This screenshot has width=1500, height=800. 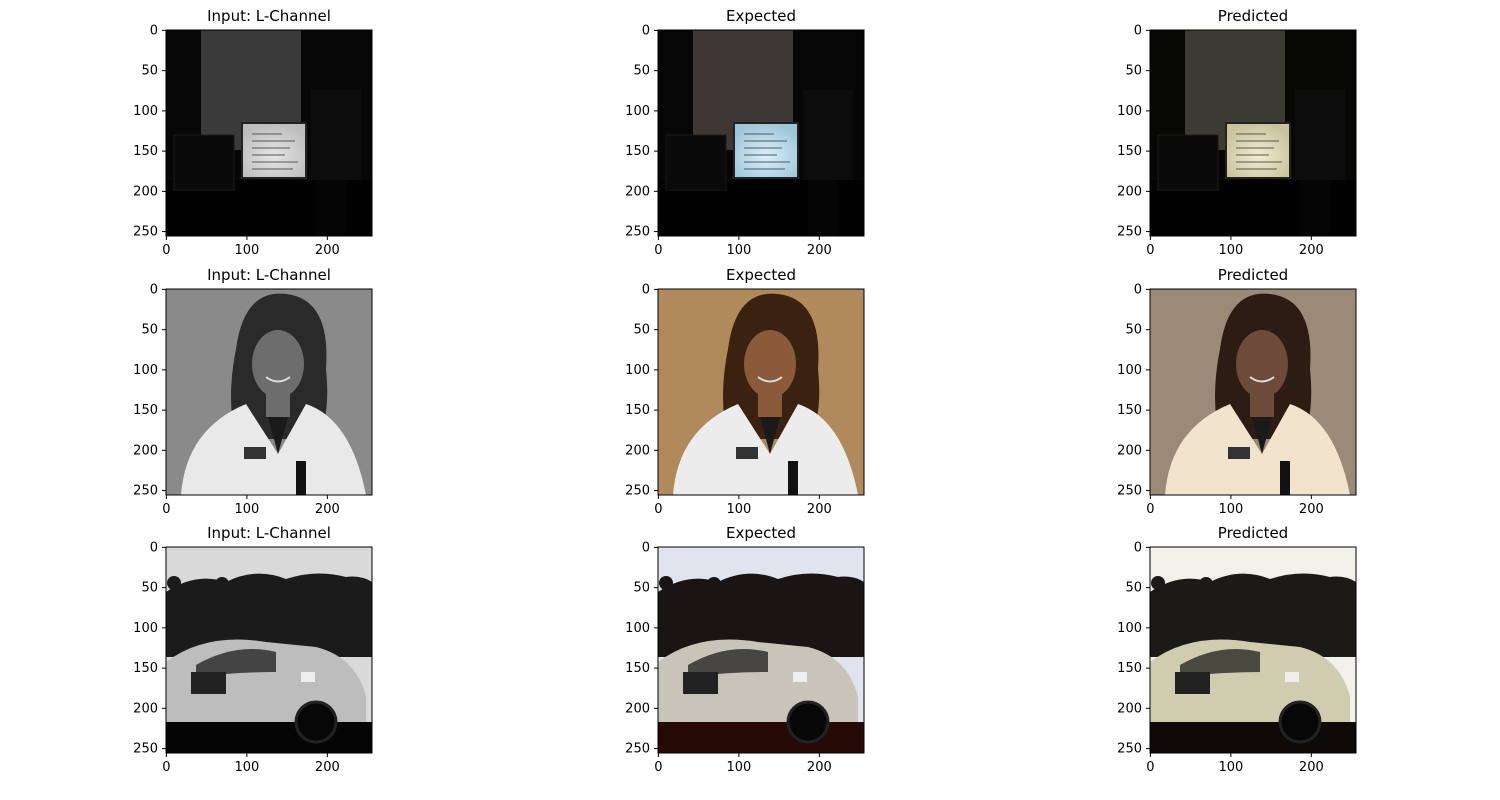 I want to click on panel-race-car-crowd-input: Input: L-Channel 0 50 100 150 200 250 0 100 200, so click(x=253, y=649).